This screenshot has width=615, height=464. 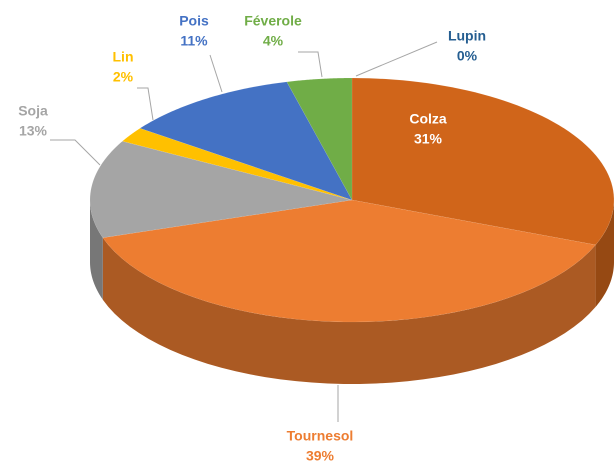 I want to click on value-label: 39%, so click(x=320, y=456).